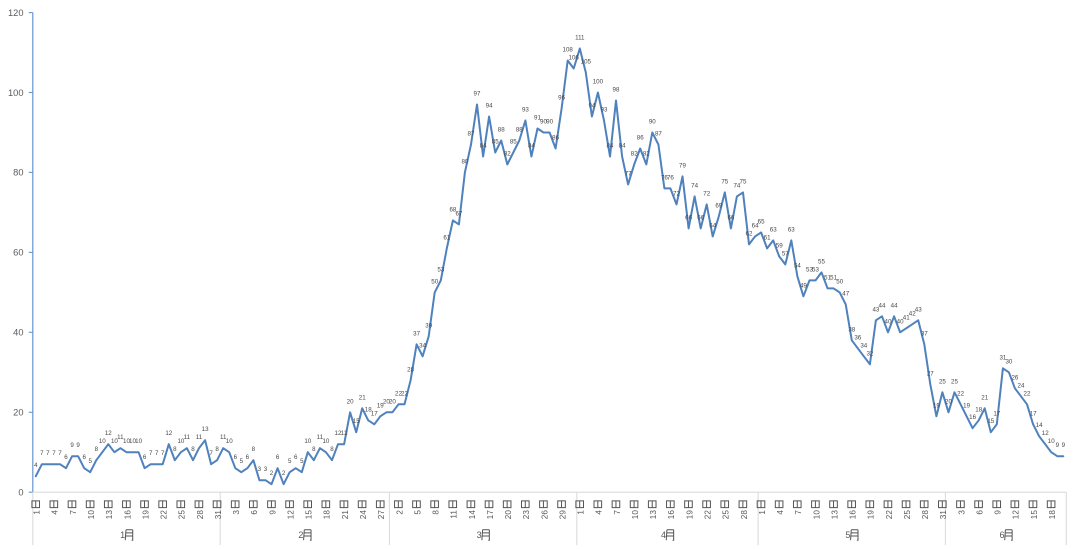  I want to click on svg-text: 37, so click(416, 333).